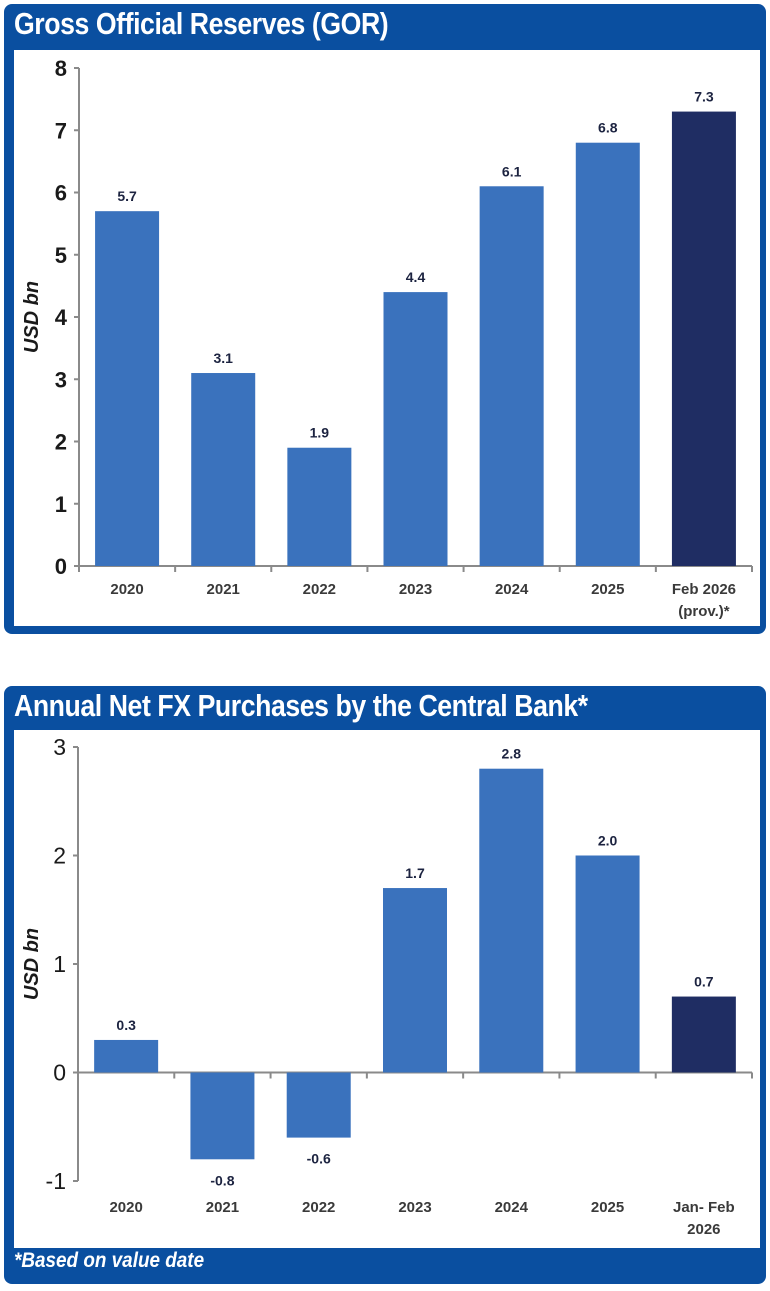 The width and height of the screenshot is (770, 1291). What do you see at coordinates (318, 1105) in the screenshot?
I see `fx-bar-2022` at bounding box center [318, 1105].